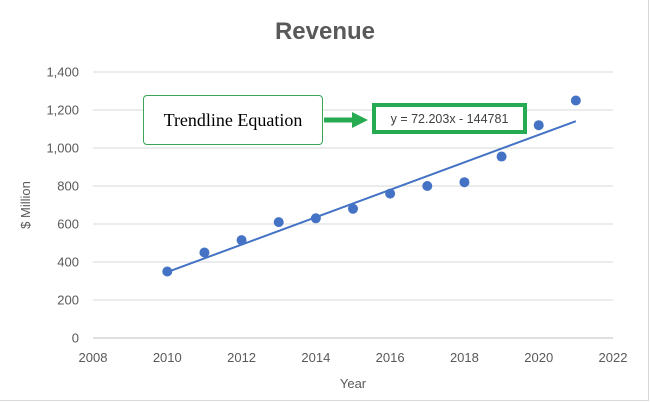 The image size is (650, 402). I want to click on trendline-equation: y = 72.203x - 144781, so click(449, 118).